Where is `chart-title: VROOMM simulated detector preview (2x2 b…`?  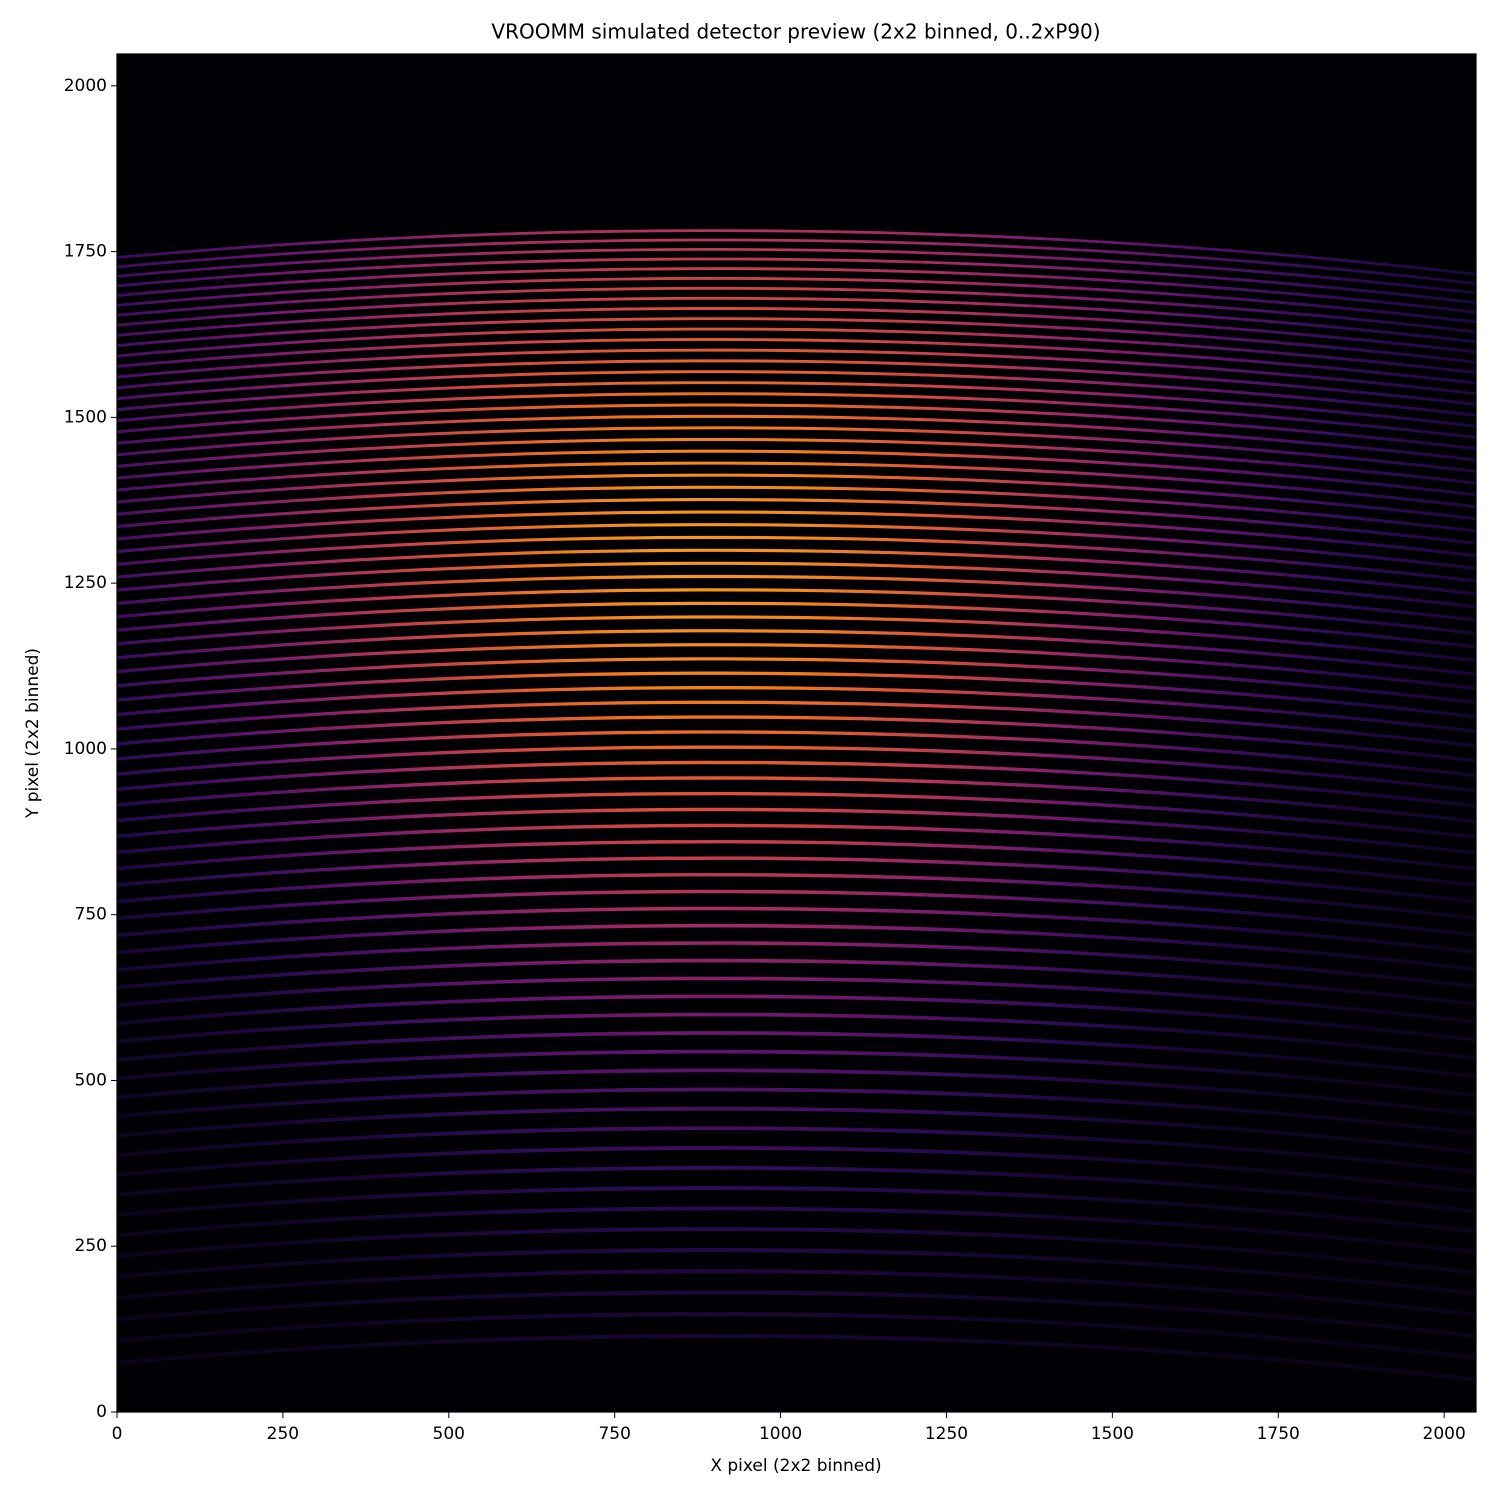
chart-title: VROOMM simulated detector preview (2x2 b… is located at coordinates (795, 32).